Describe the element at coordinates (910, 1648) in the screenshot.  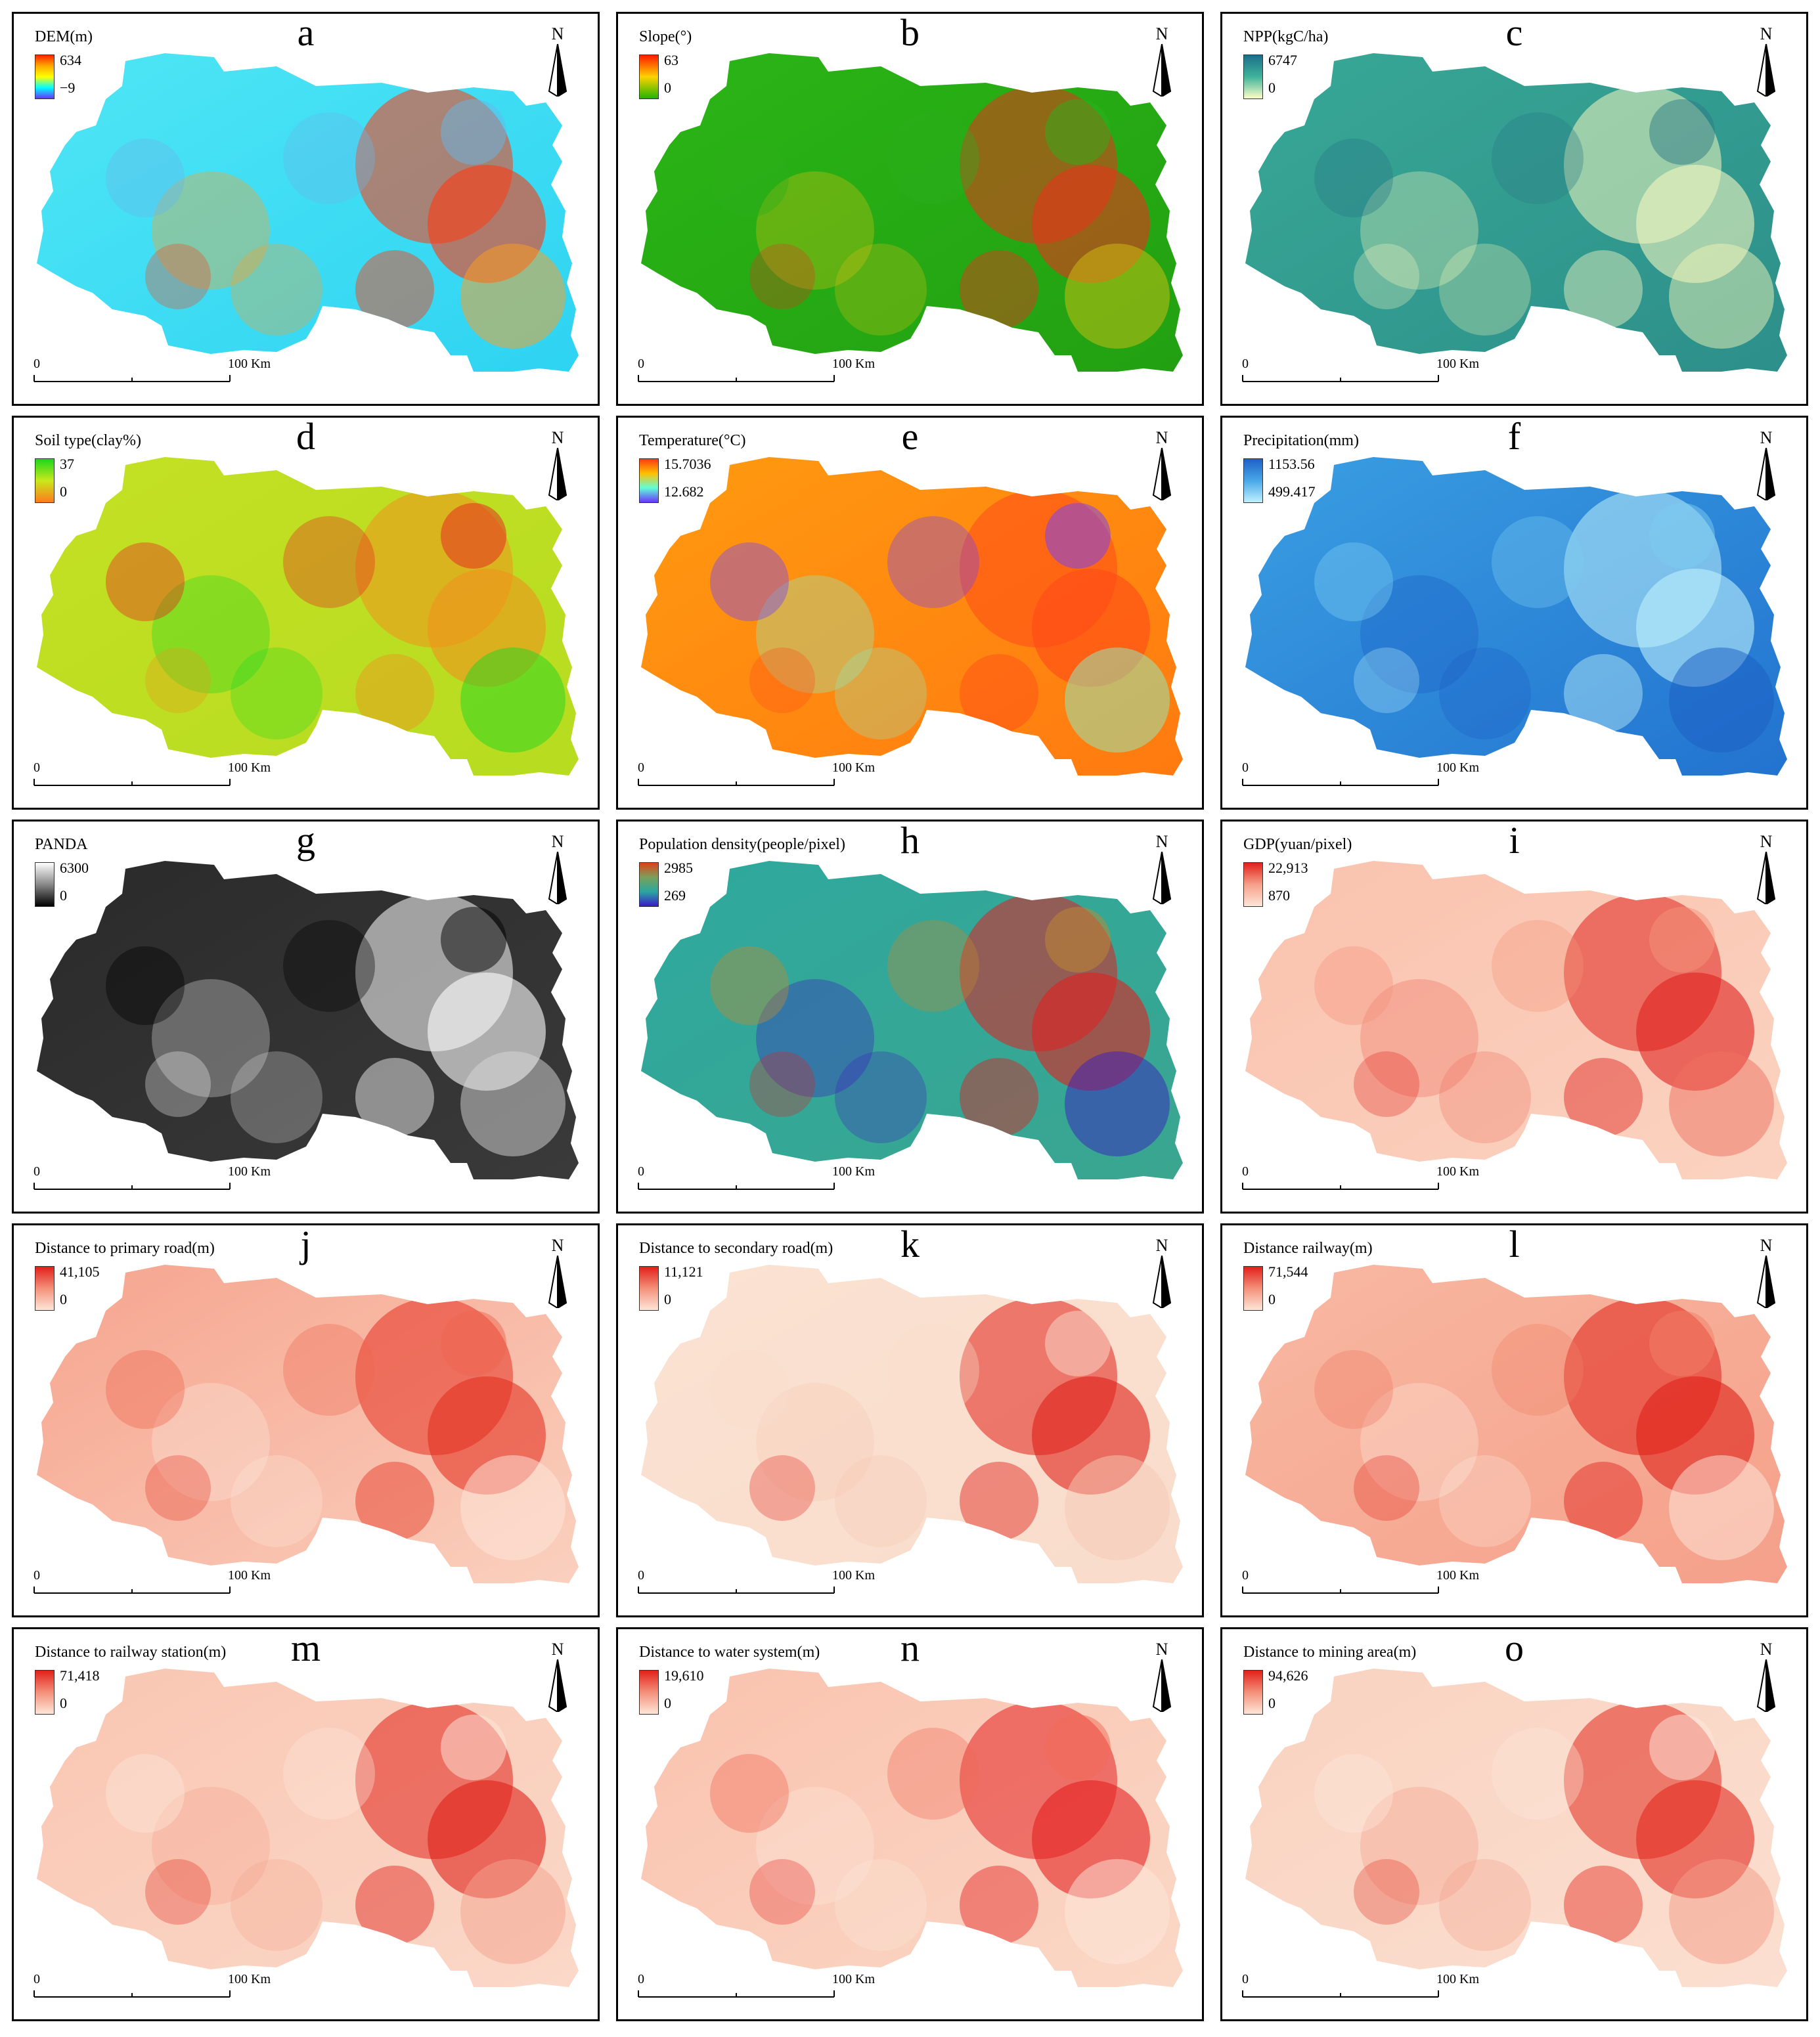
I see `panel-letter: n` at that location.